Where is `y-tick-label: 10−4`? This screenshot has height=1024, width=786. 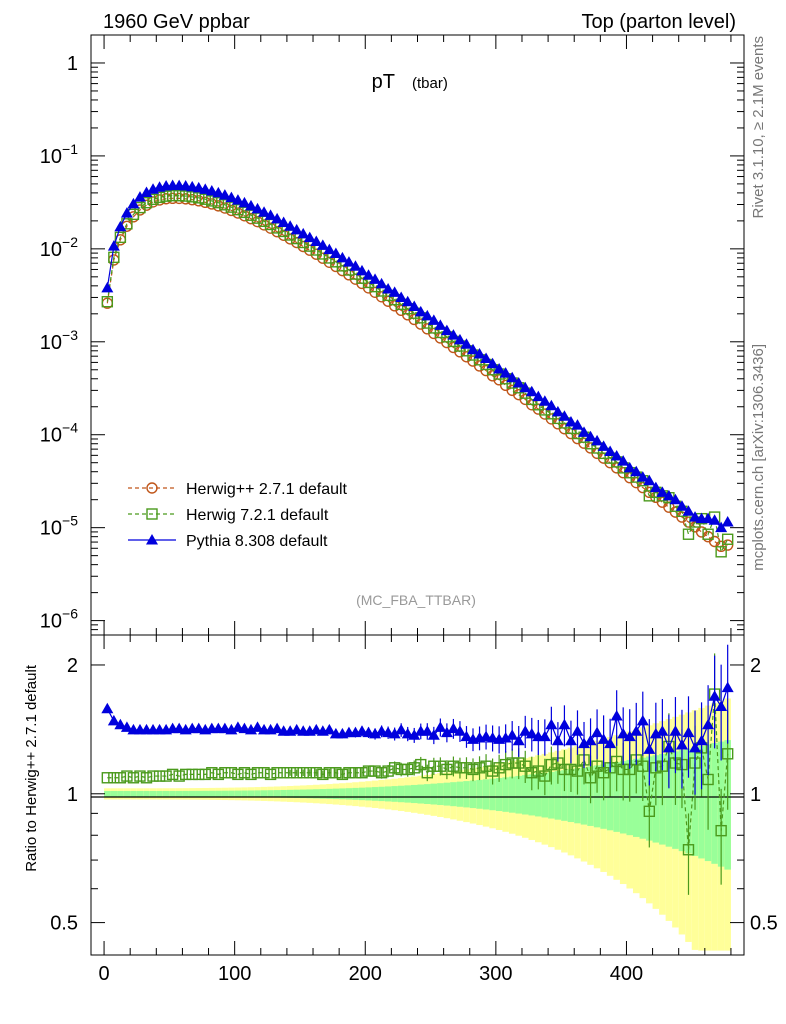 y-tick-label: 10−4 is located at coordinates (59, 433).